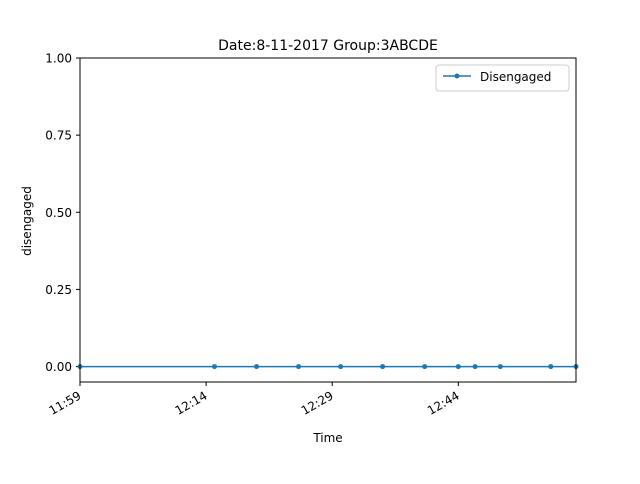 This screenshot has height=484, width=640. I want to click on series-layer, so click(328, 367).